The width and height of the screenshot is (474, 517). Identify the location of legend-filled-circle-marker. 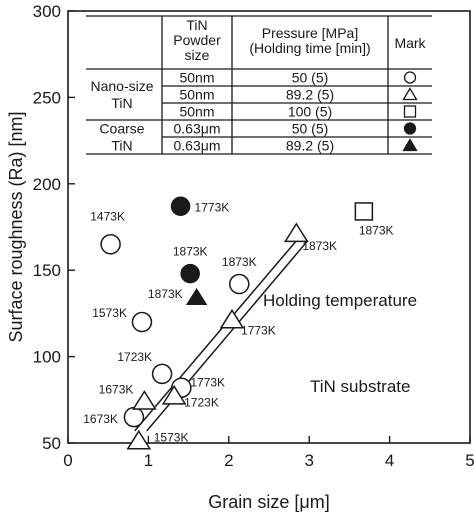
(410, 128).